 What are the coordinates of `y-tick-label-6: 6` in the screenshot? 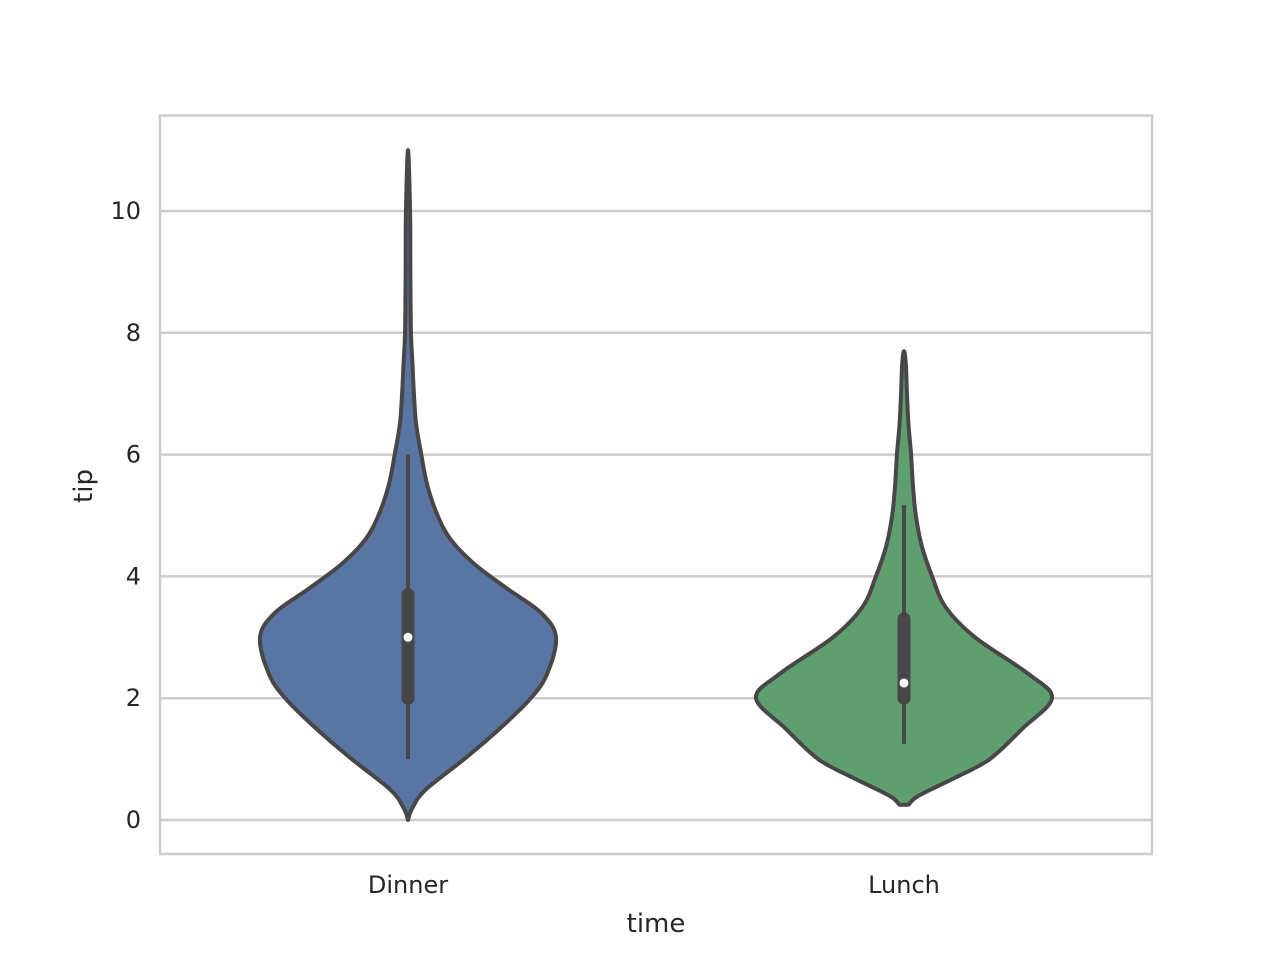 It's located at (133, 455).